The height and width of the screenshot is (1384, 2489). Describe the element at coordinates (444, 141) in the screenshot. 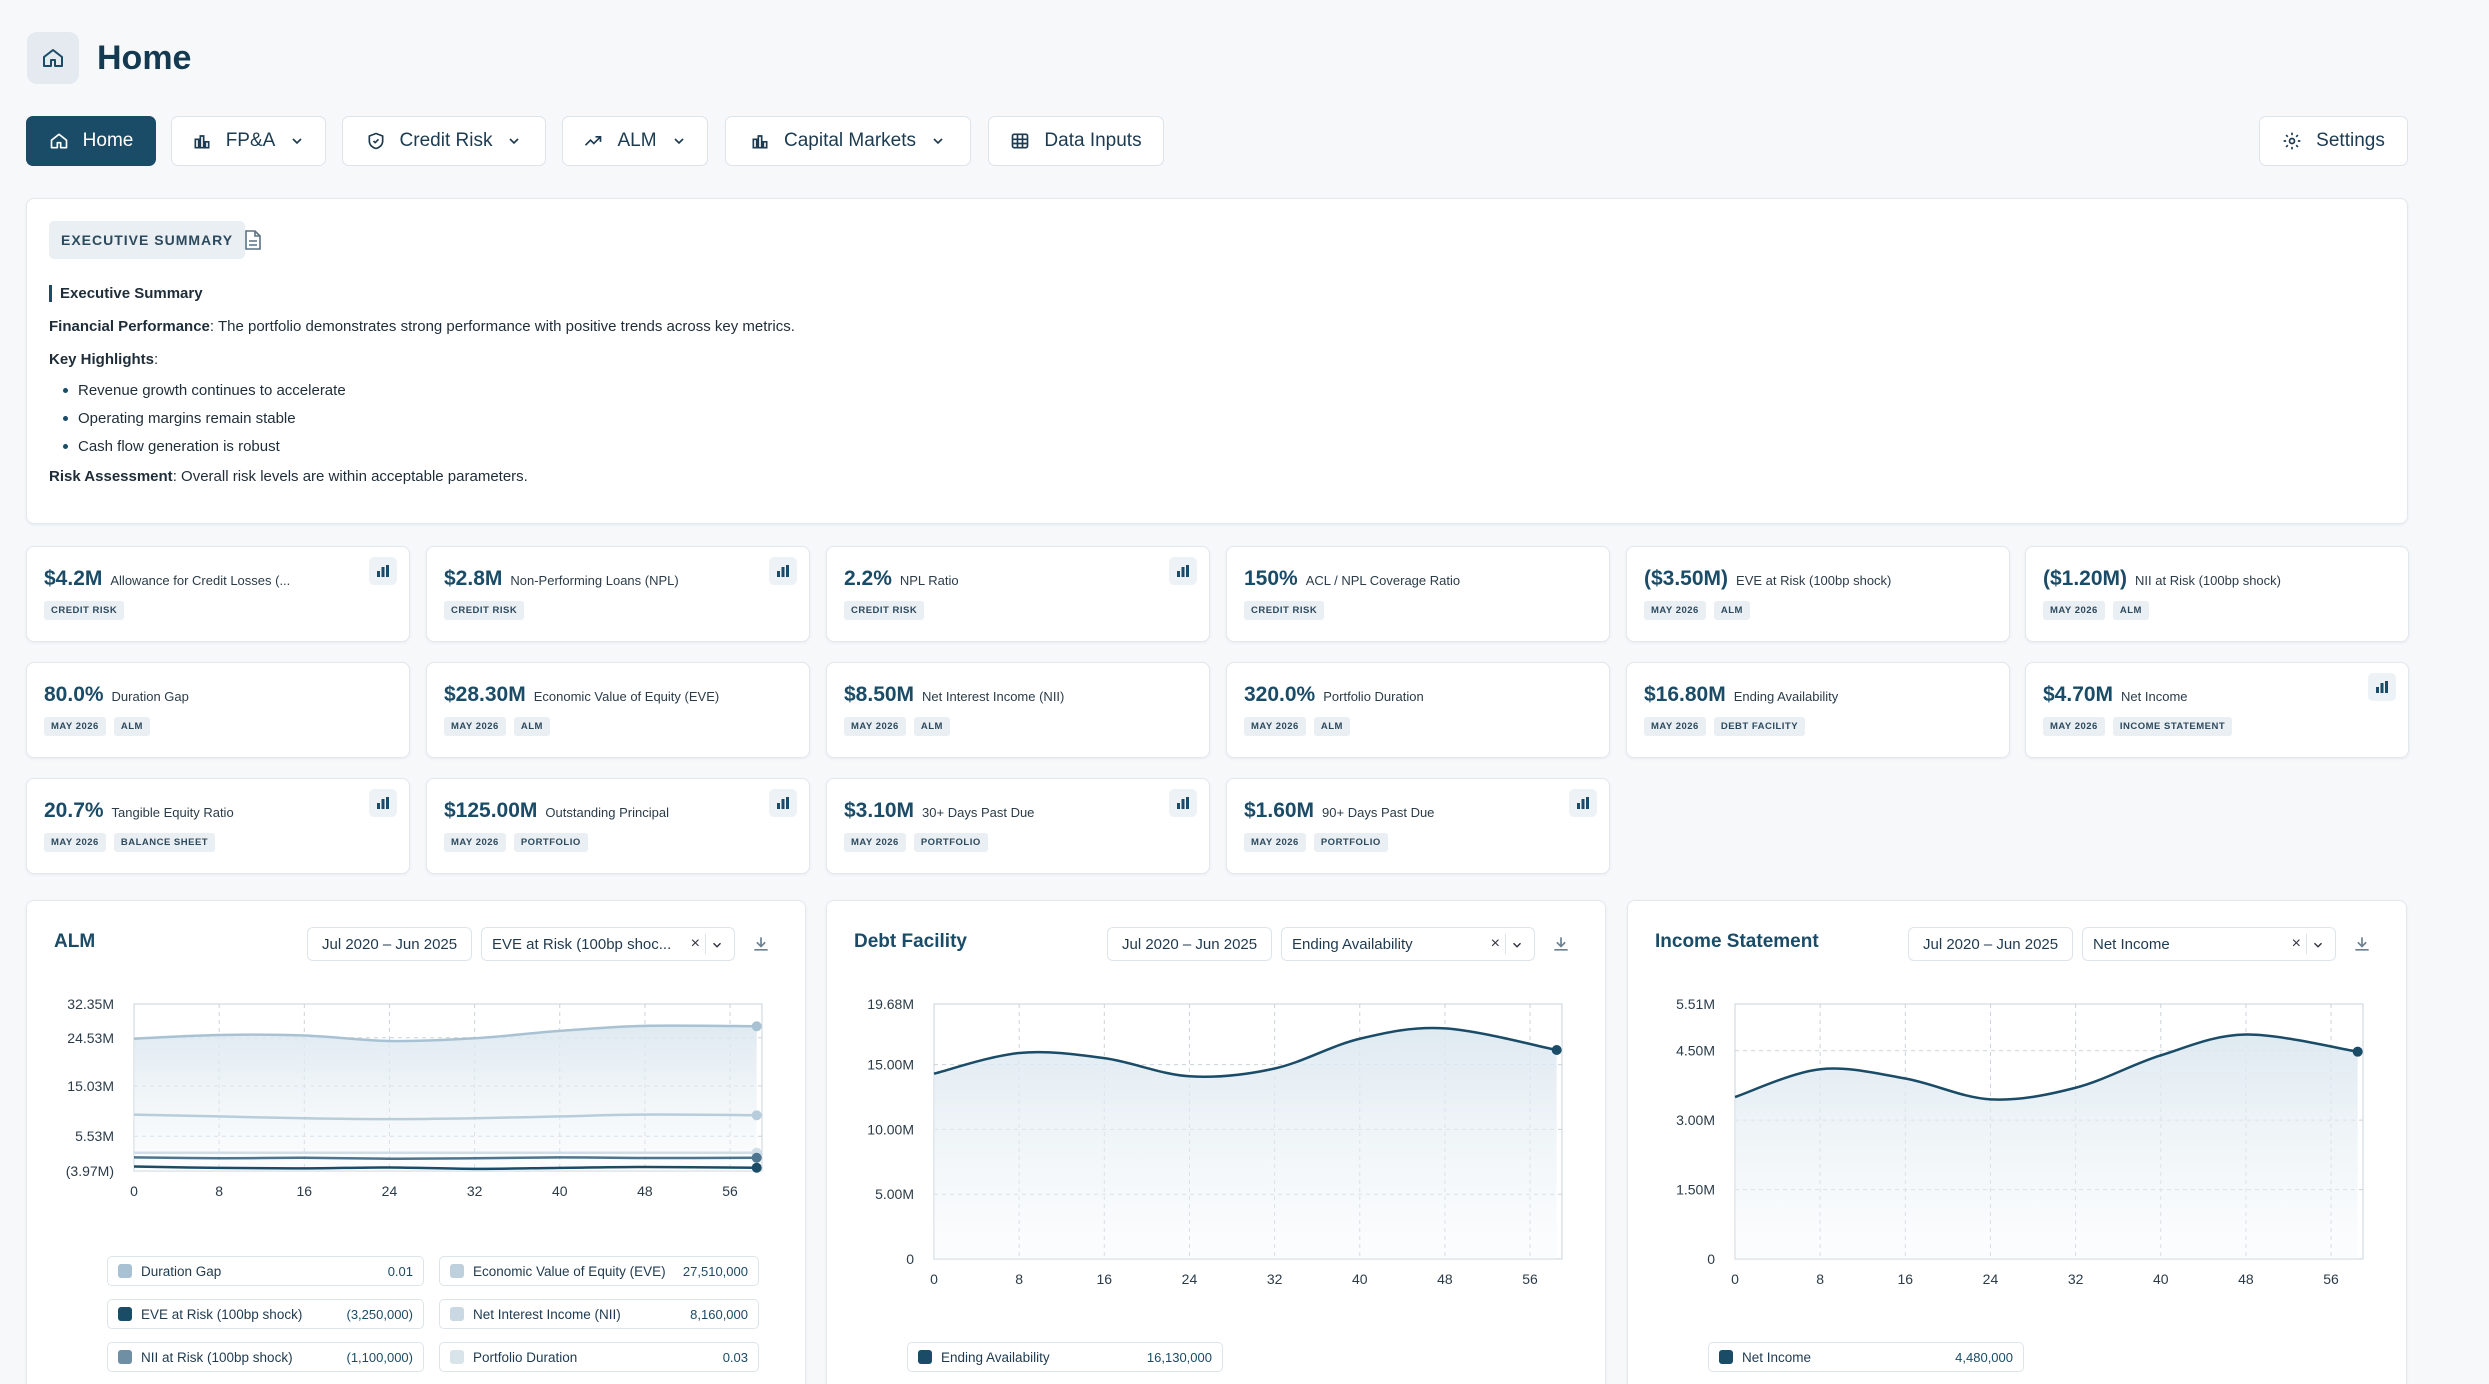

I see `nav-credit-risk-button: Credit Risk` at that location.